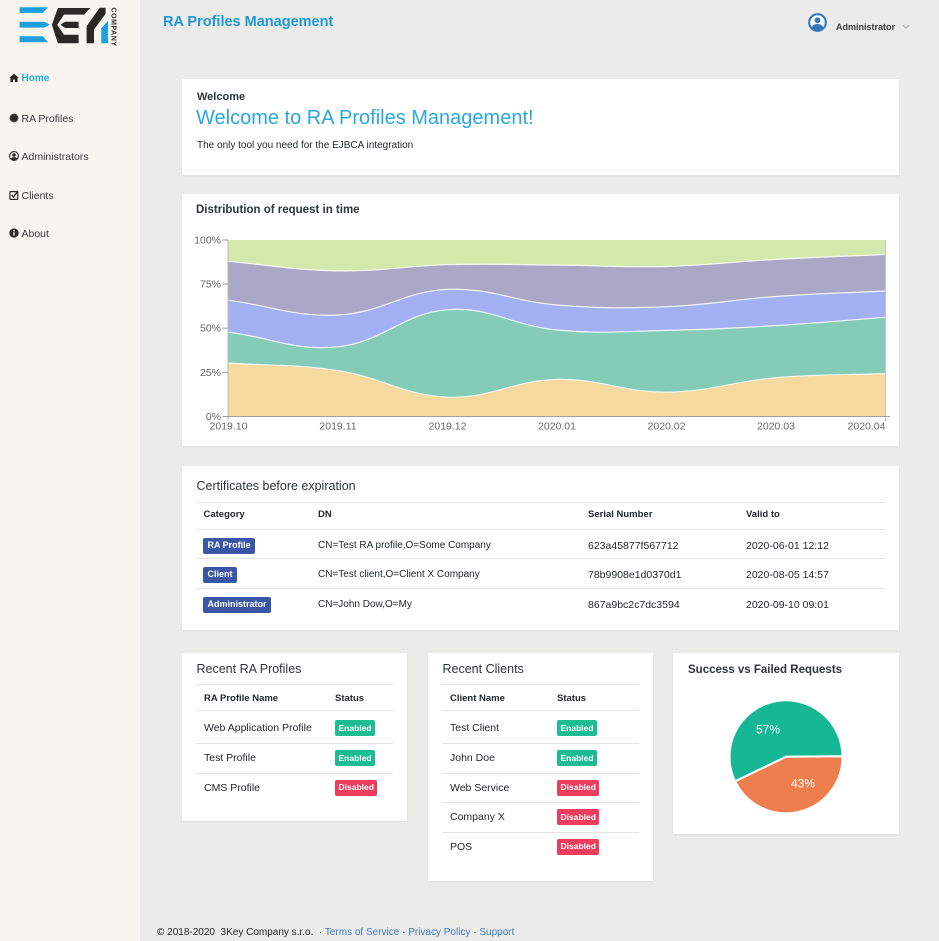 This screenshot has height=941, width=939. Describe the element at coordinates (667, 427) in the screenshot. I see `svg-text: 2020.02` at that location.